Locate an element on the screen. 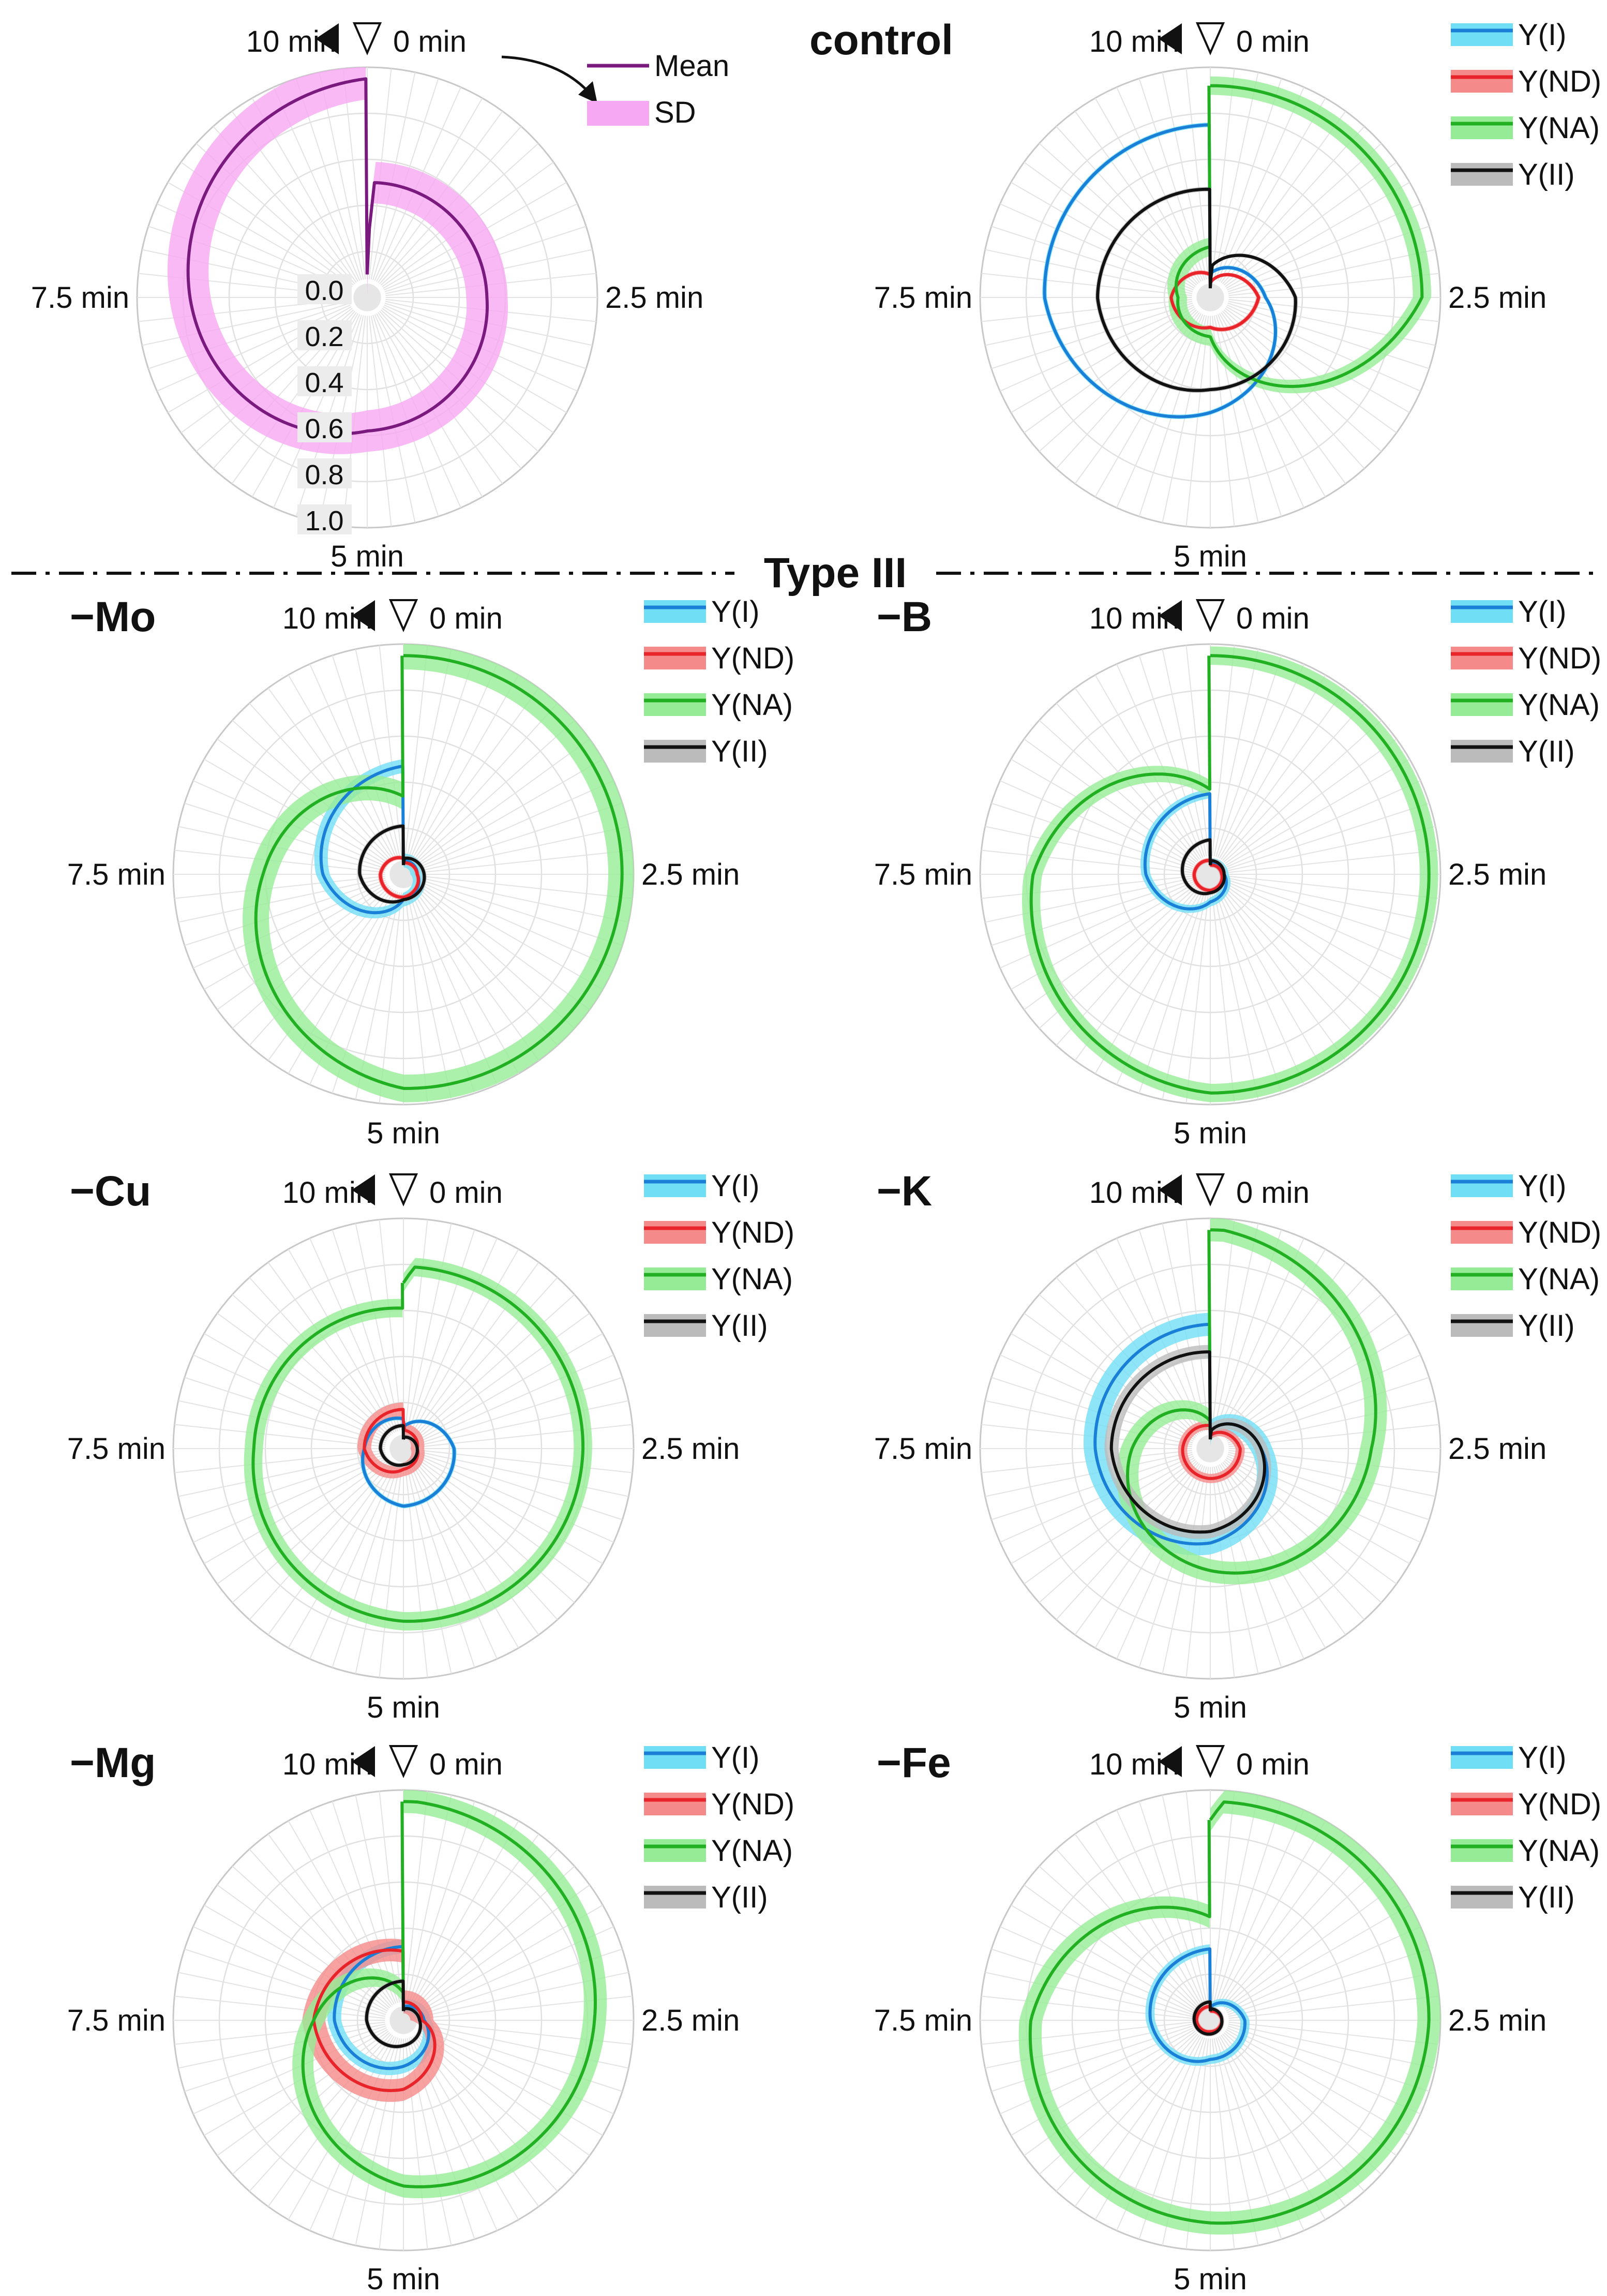 The height and width of the screenshot is (2296, 1607). legend-label: Mean is located at coordinates (691, 66).